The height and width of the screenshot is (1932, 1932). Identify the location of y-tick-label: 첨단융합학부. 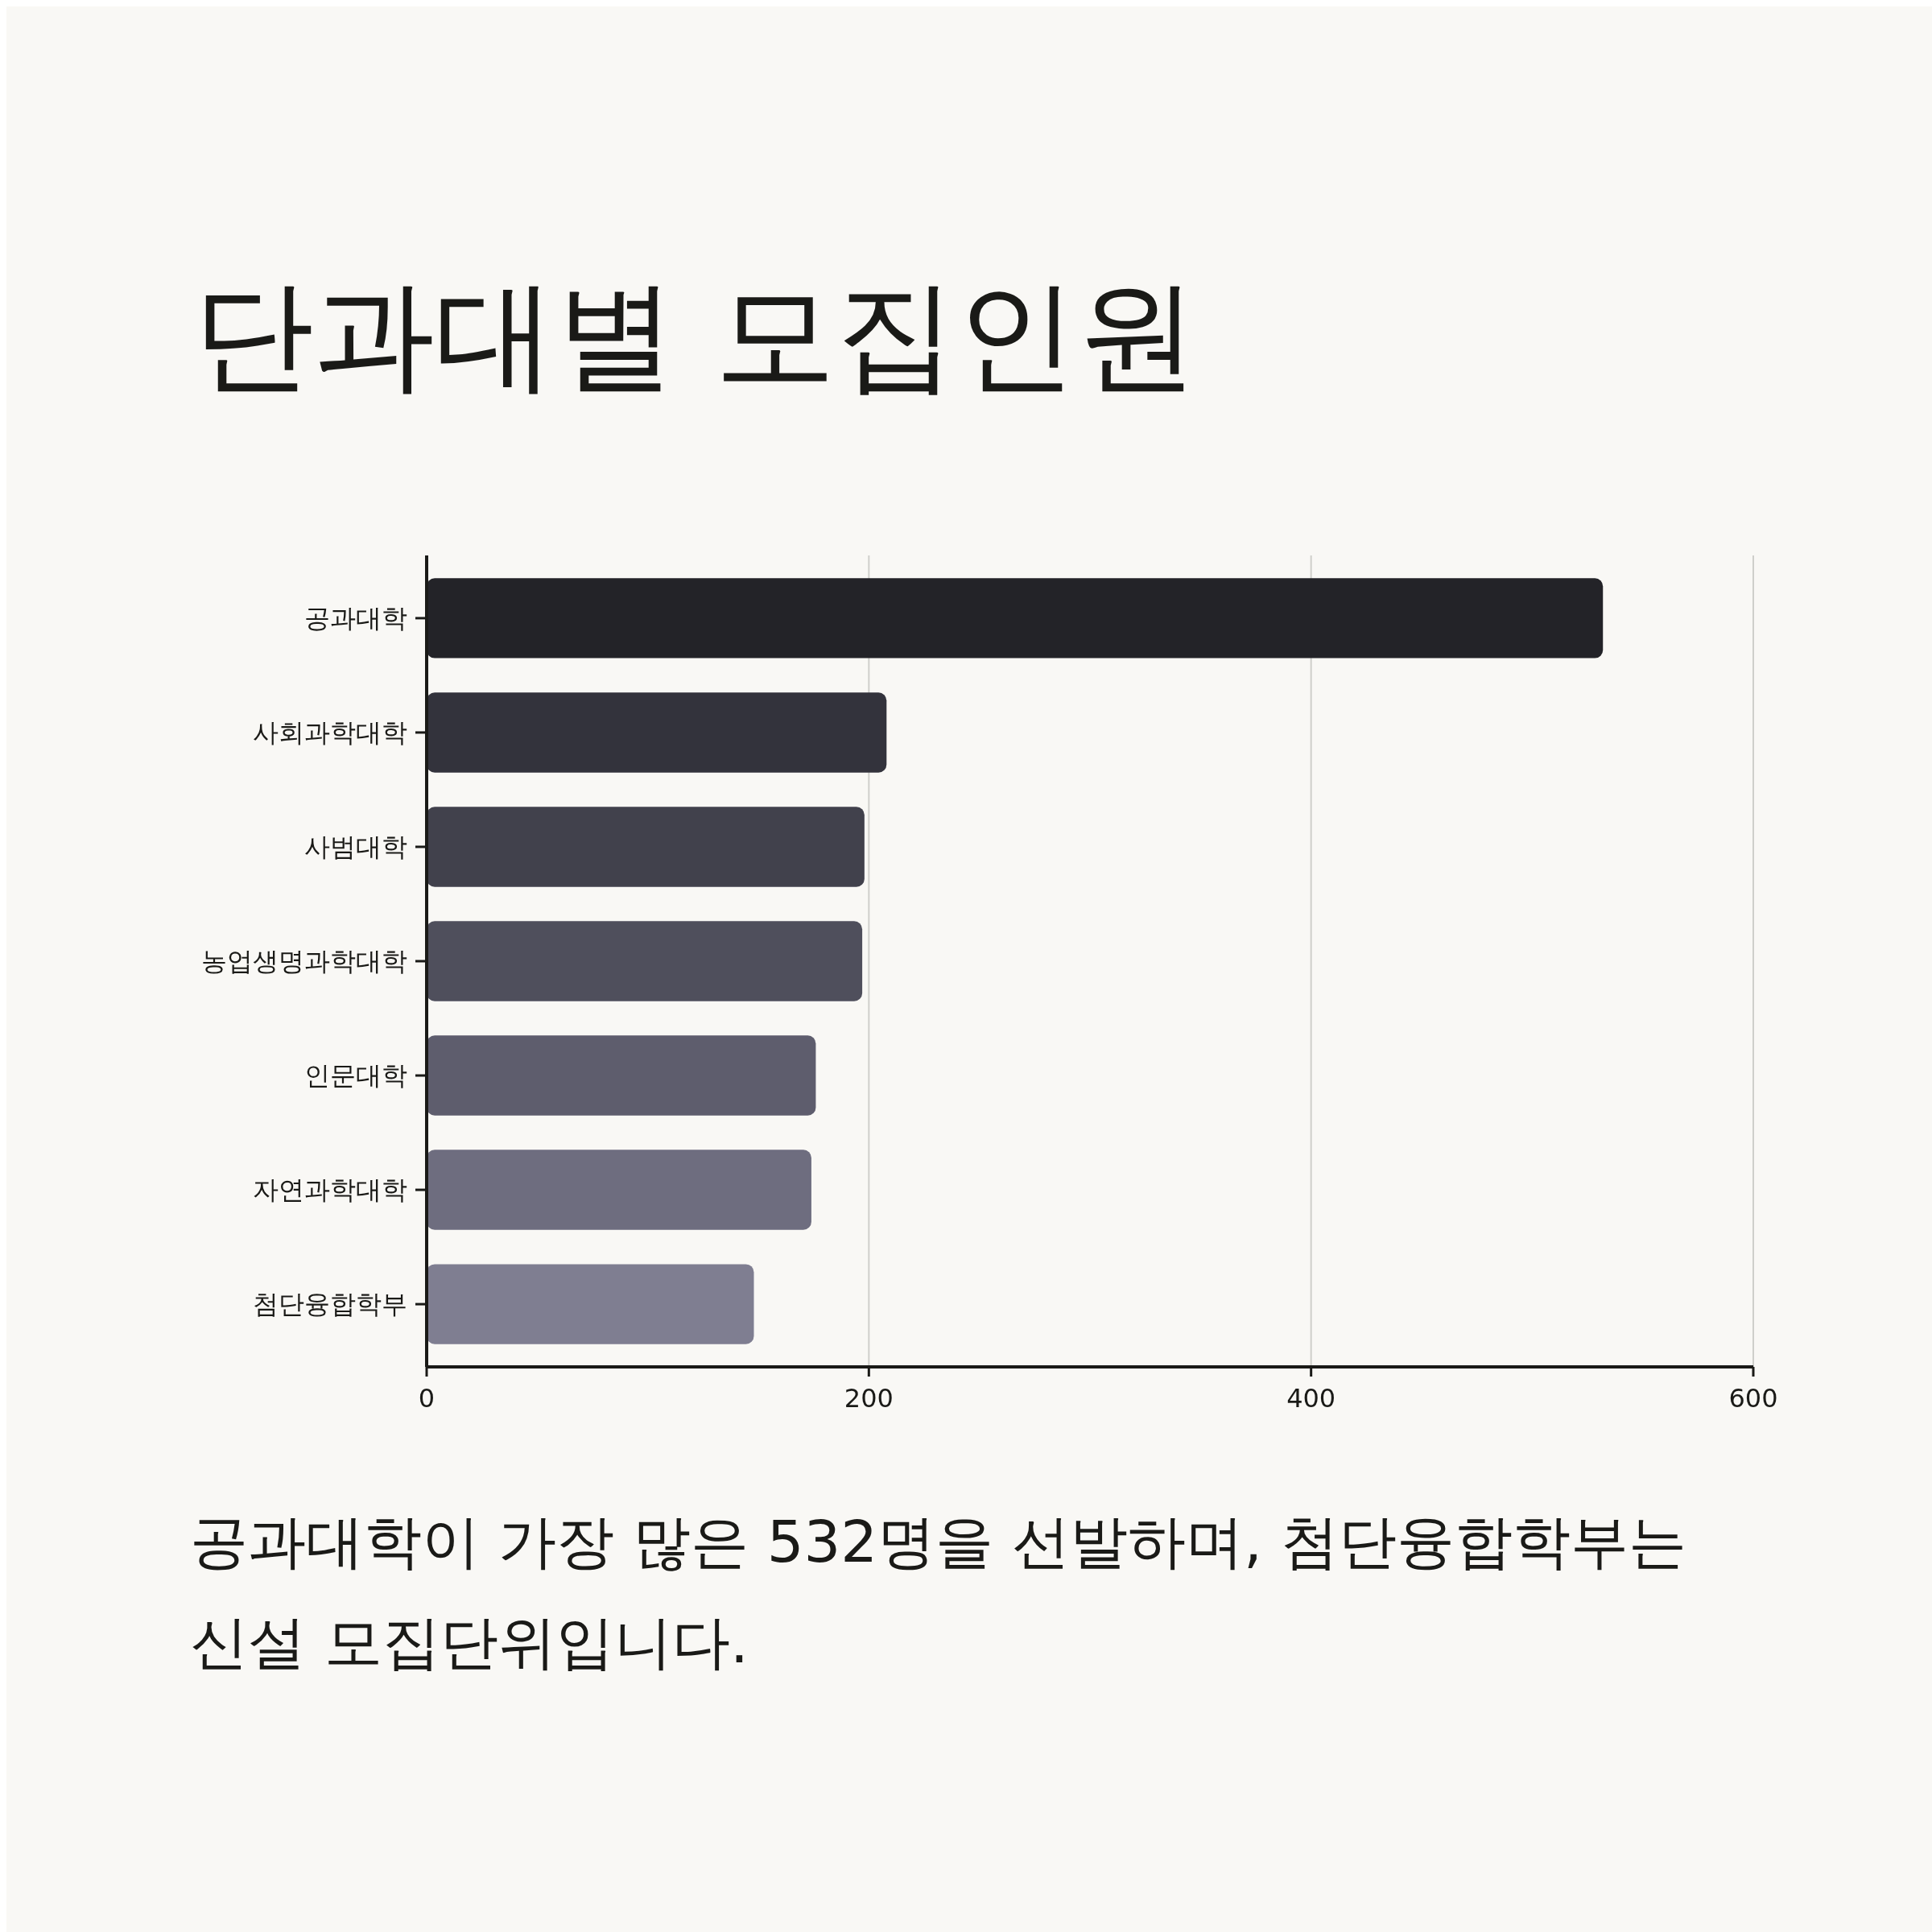
(330, 1304).